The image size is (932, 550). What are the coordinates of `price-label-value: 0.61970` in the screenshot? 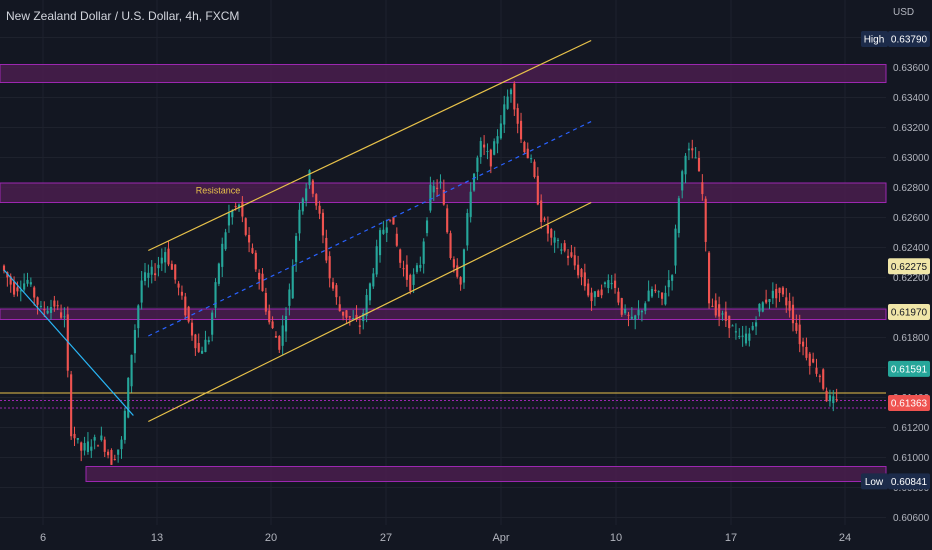 It's located at (909, 313).